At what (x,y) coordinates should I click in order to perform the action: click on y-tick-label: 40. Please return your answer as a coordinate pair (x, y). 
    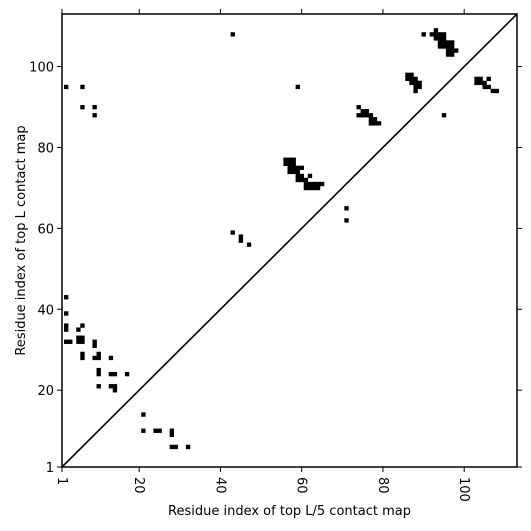
    Looking at the image, I should click on (45, 310).